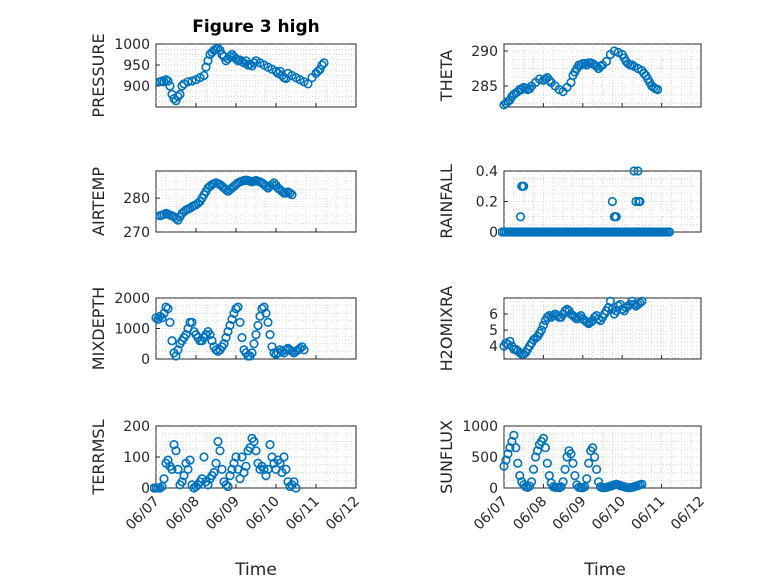 Image resolution: width=778 pixels, height=583 pixels. I want to click on x-tick-label: 06/10, so click(609, 514).